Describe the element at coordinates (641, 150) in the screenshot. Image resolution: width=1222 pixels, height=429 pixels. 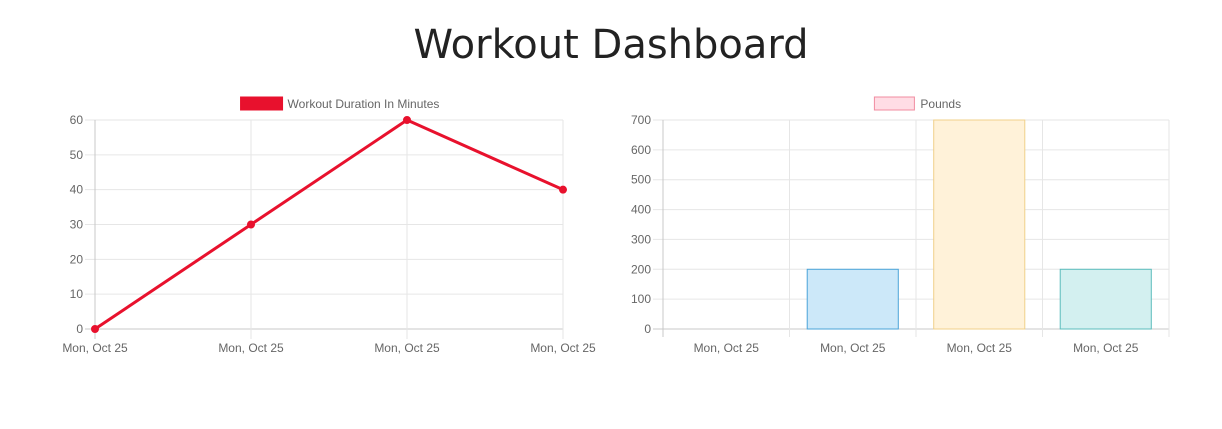
I see `y-tick-label: 600` at that location.